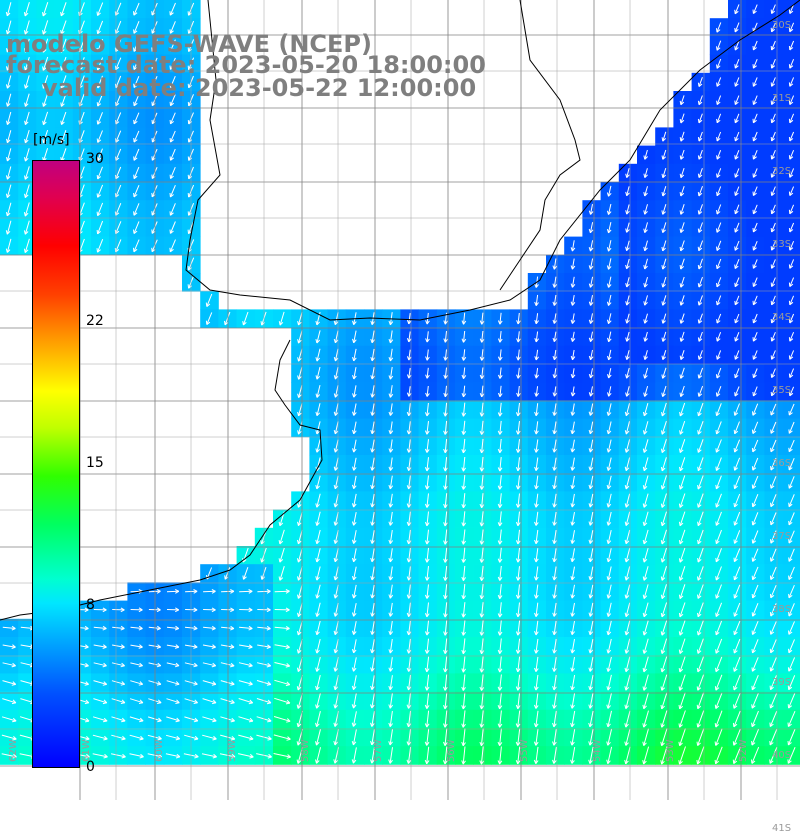 This screenshot has height=834, width=800. Describe the element at coordinates (781, 25) in the screenshot. I see `lat-label: 30S` at that location.